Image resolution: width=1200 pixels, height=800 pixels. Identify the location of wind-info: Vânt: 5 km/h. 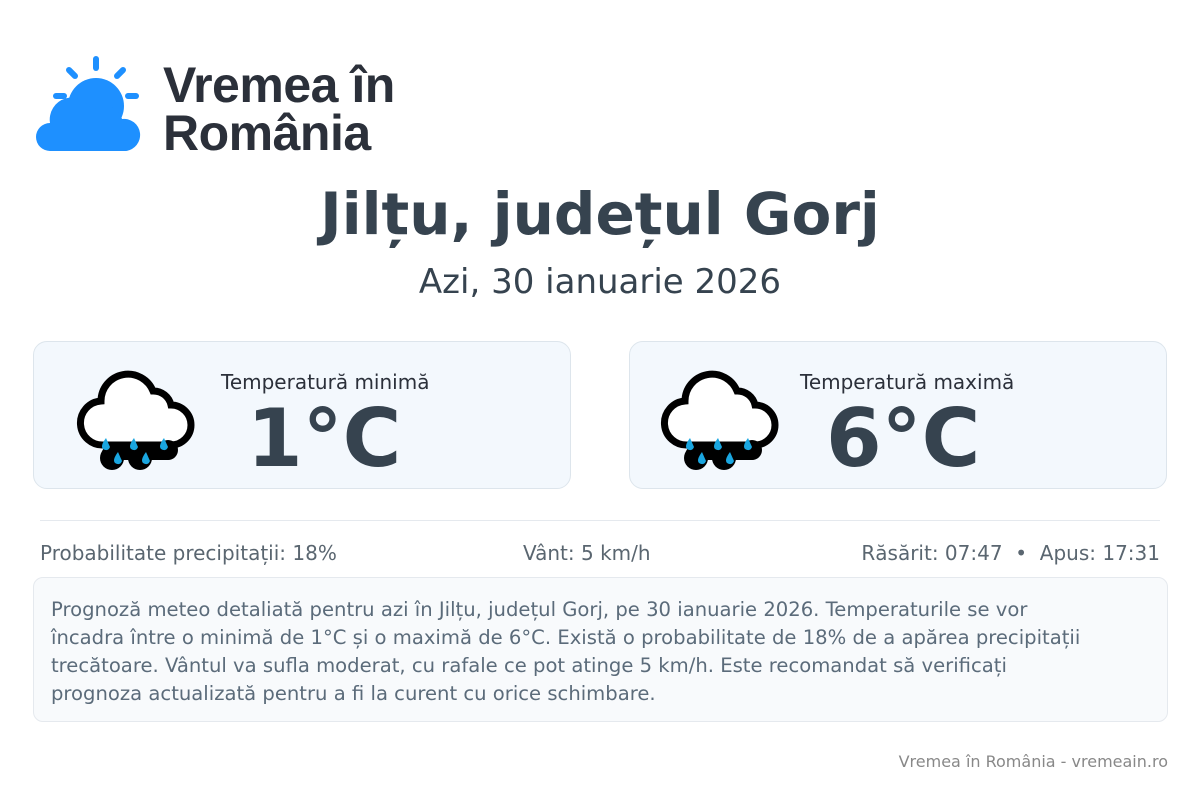
(587, 553).